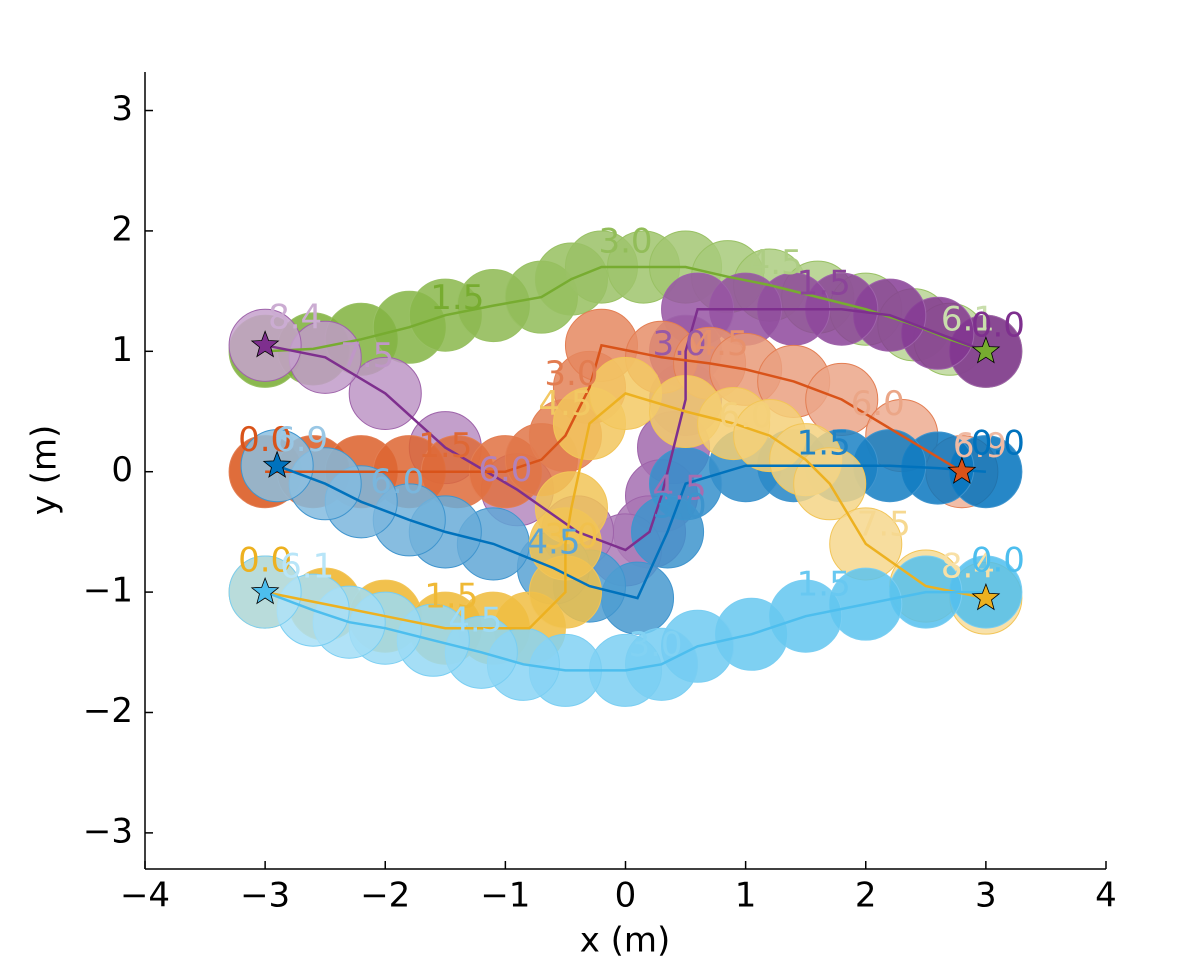 The width and height of the screenshot is (1196, 973). What do you see at coordinates (122, 109) in the screenshot?
I see `y-tick-label: 3` at bounding box center [122, 109].